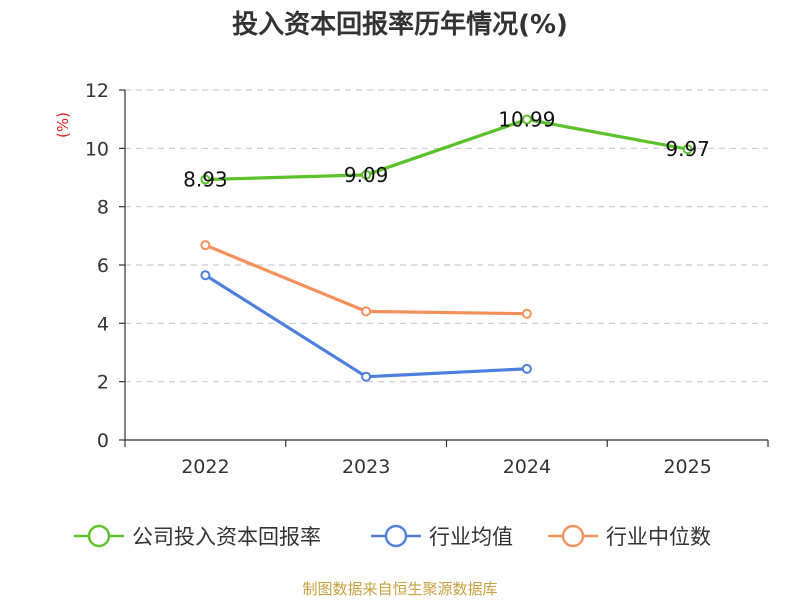 The width and height of the screenshot is (800, 600). What do you see at coordinates (687, 467) in the screenshot?
I see `x-tick-label: 2025` at bounding box center [687, 467].